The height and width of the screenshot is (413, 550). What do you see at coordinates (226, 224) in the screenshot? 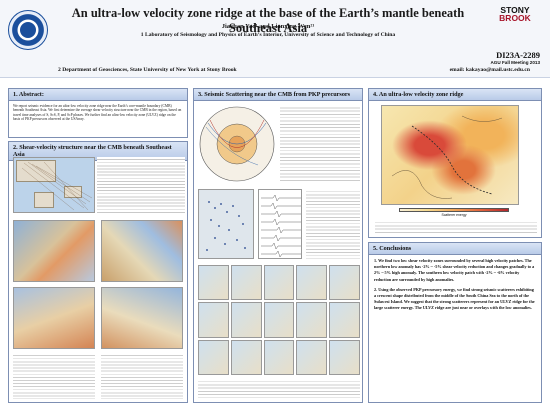
I see `usarray-station-map` at bounding box center [226, 224].